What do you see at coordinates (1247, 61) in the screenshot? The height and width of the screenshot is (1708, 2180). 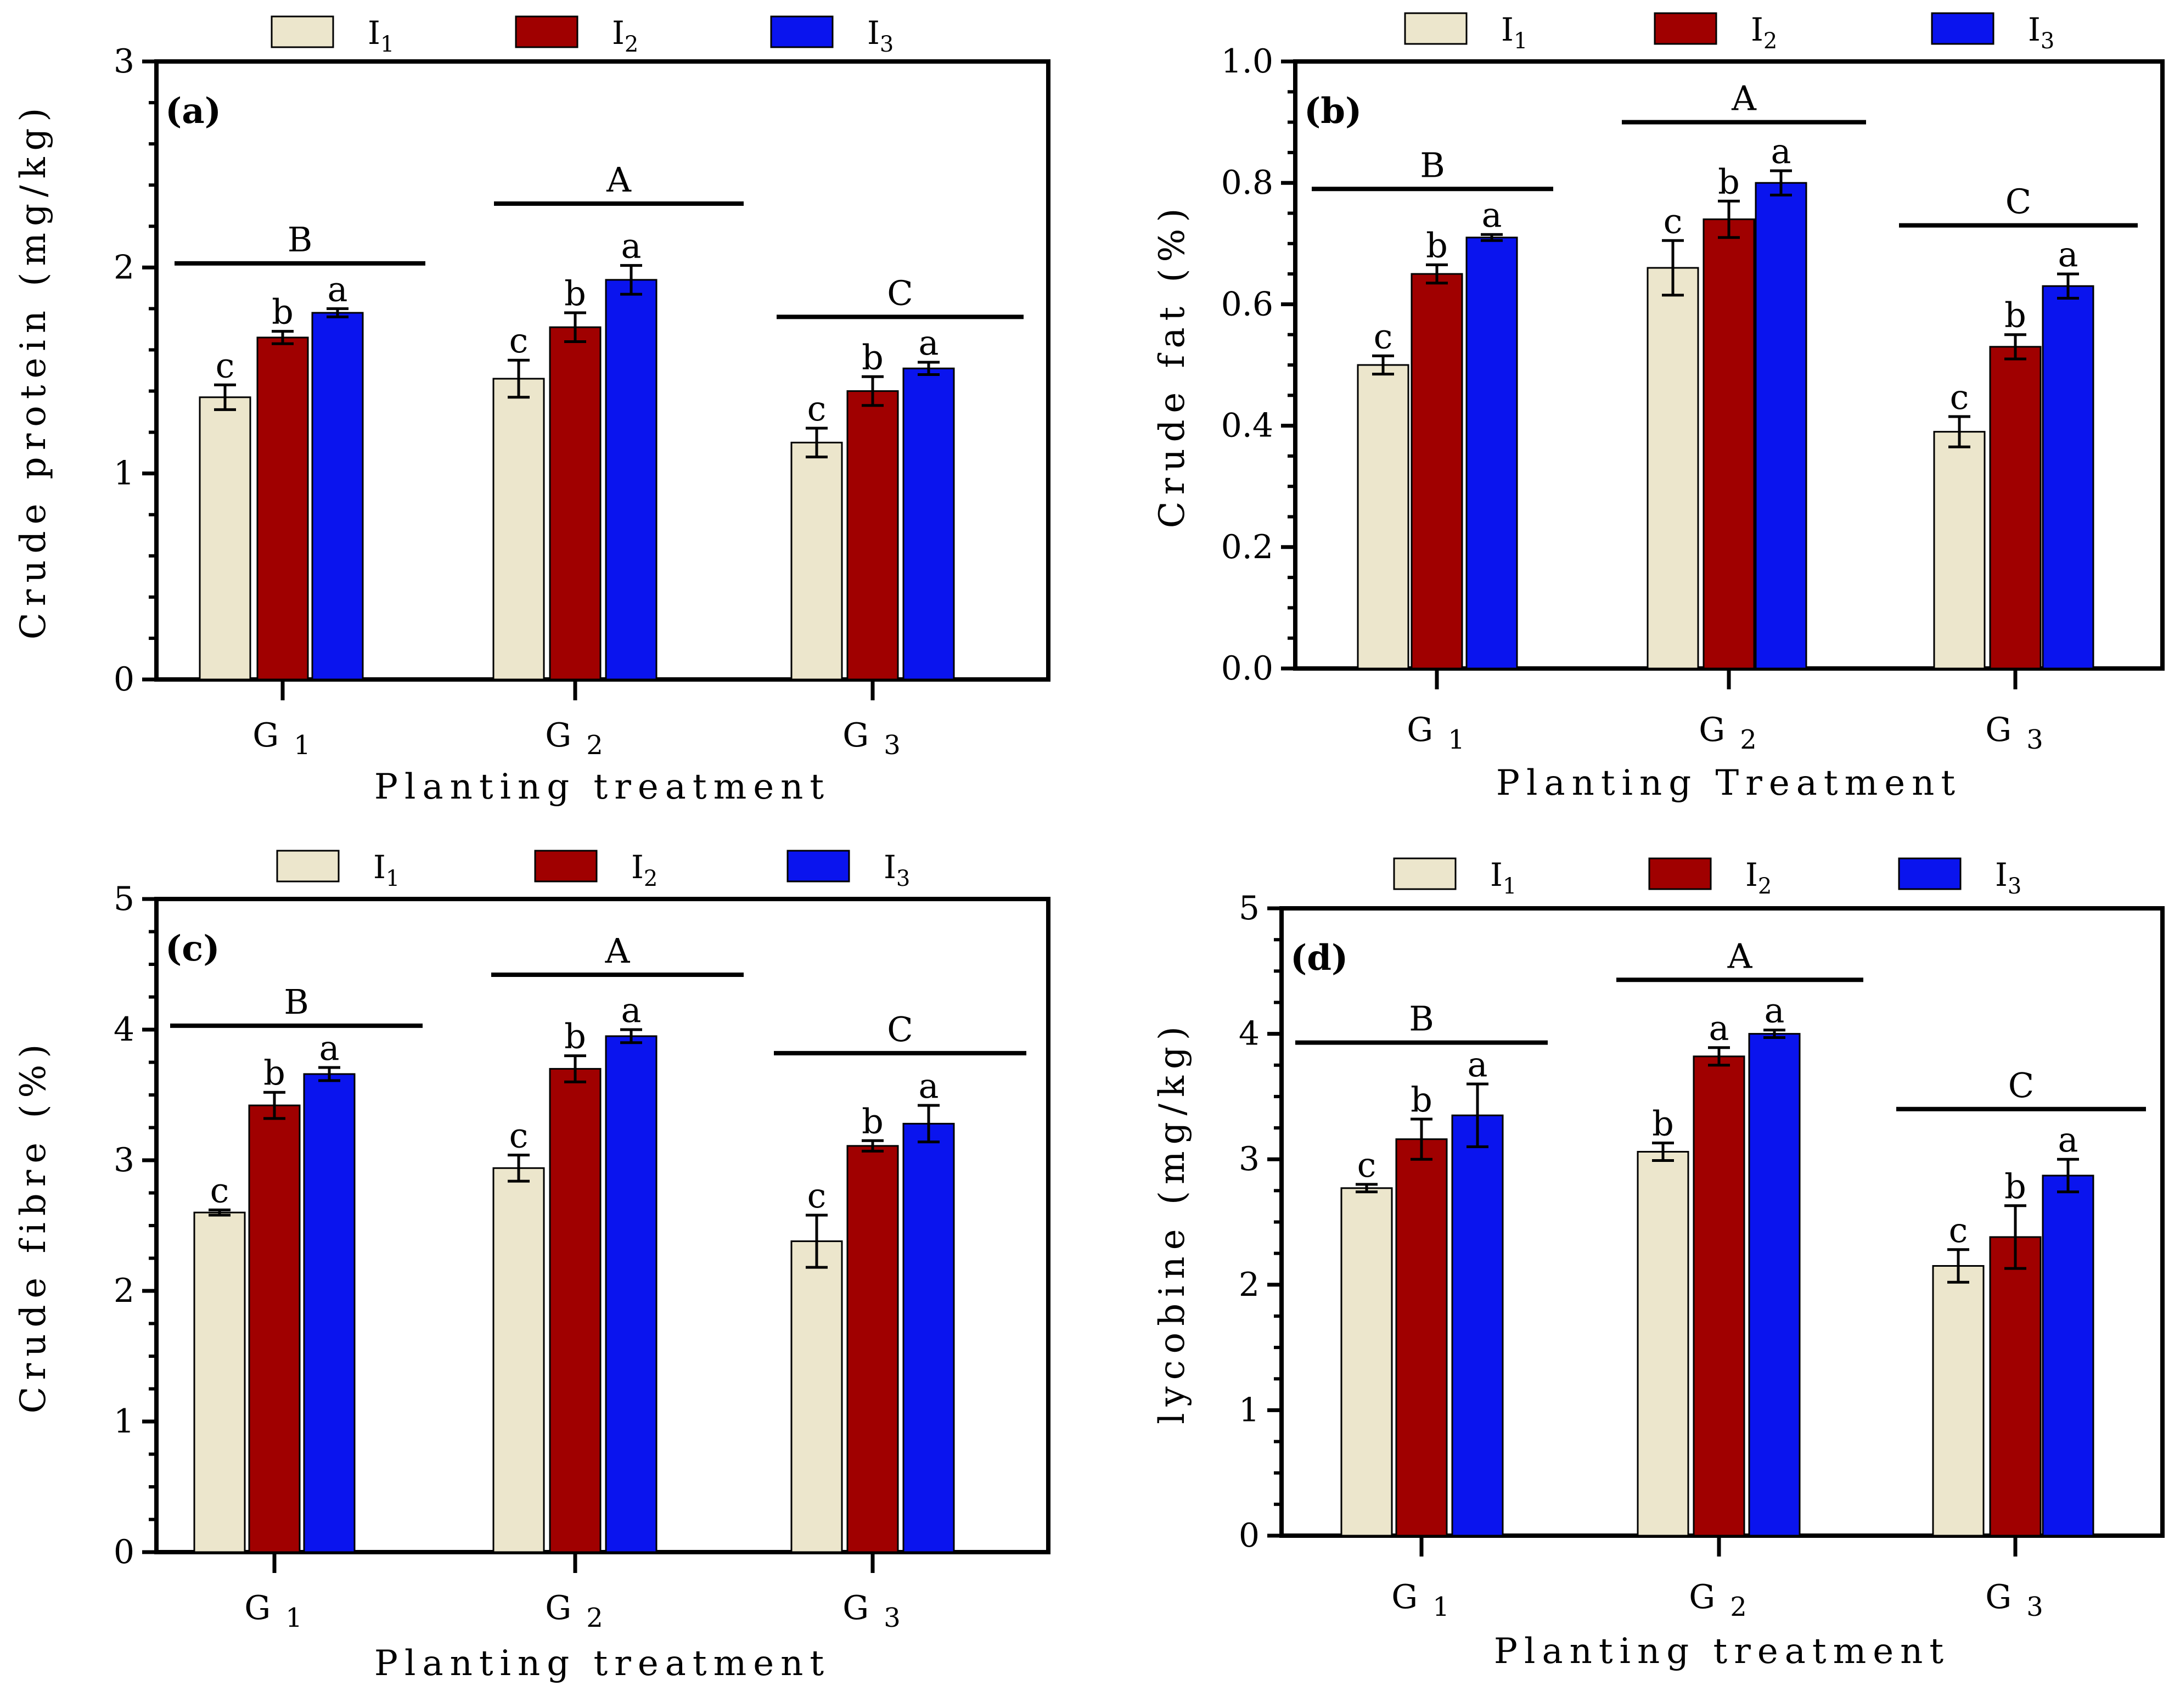 I see `y-tick-label: 1.0` at bounding box center [1247, 61].